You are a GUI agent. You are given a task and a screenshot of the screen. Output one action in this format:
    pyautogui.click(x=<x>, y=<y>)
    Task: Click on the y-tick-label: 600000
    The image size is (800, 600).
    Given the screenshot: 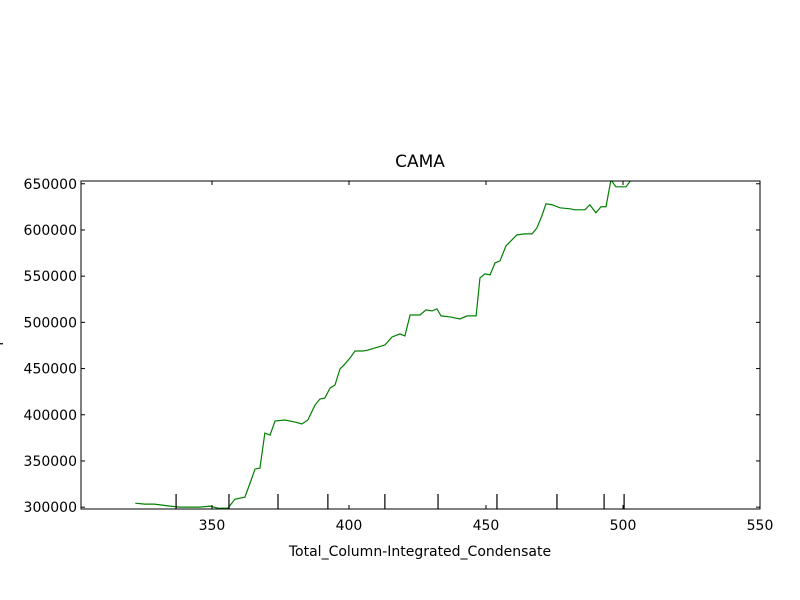 What is the action you would take?
    pyautogui.click(x=50, y=231)
    